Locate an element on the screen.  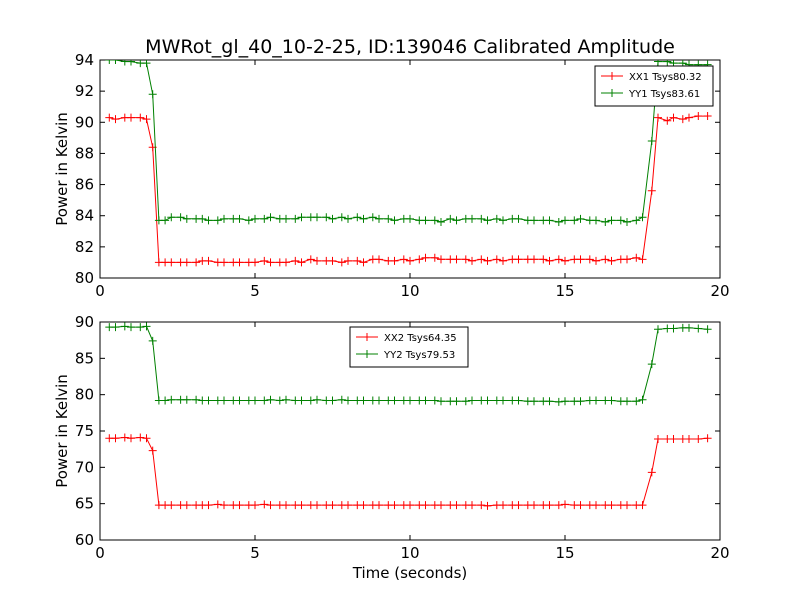
top-y-tick-label: 92 is located at coordinates (84, 91).